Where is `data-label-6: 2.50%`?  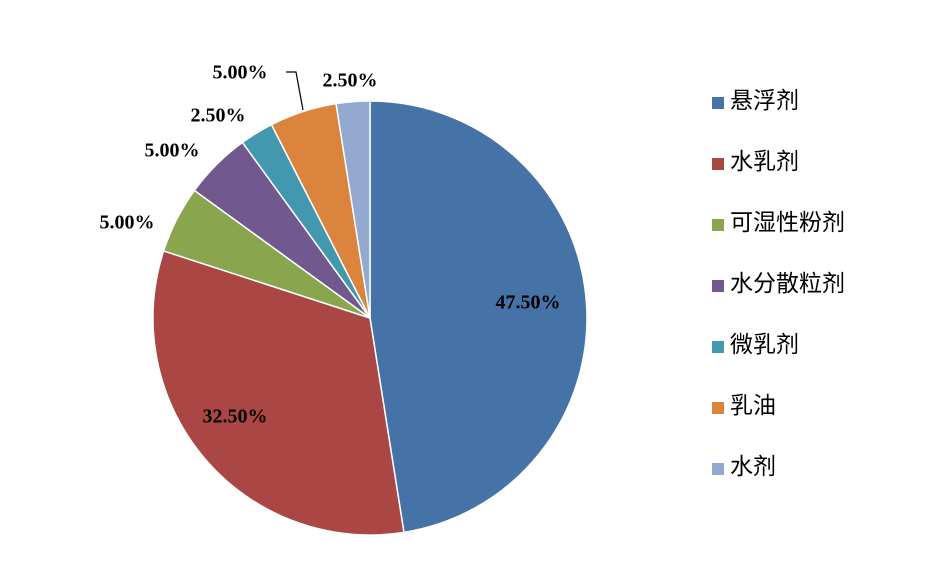 data-label-6: 2.50% is located at coordinates (350, 81).